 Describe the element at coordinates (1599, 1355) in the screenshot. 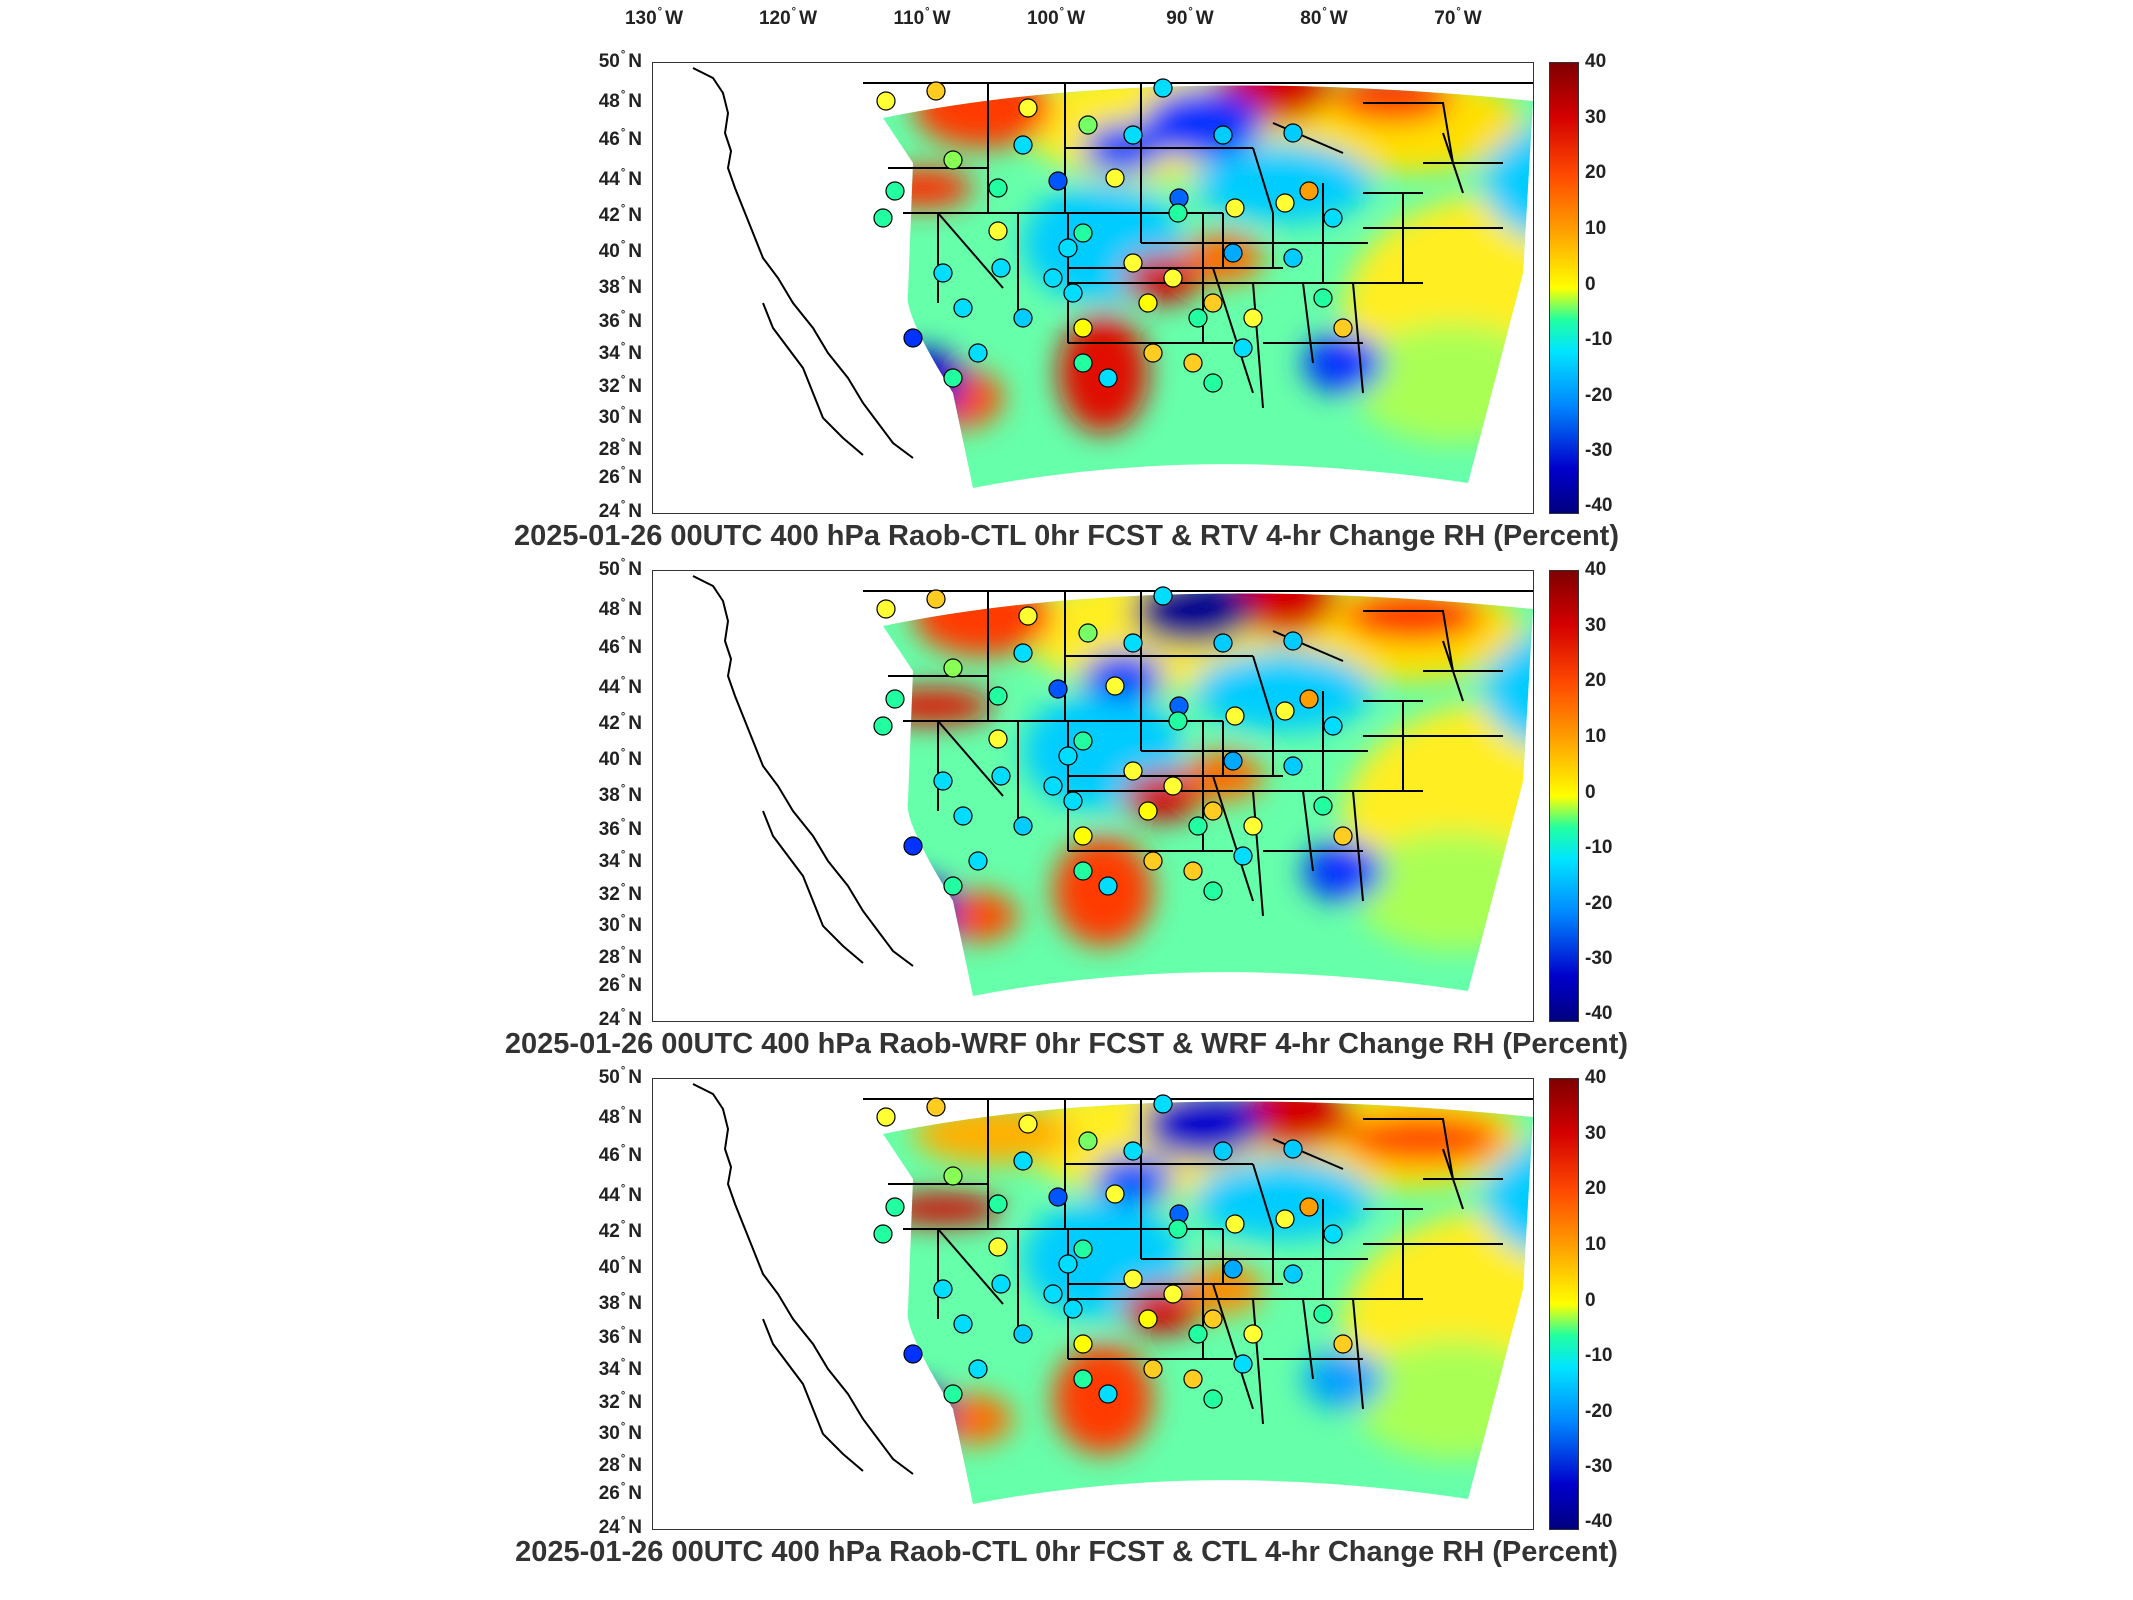

I see `colorbar-tick: -10` at that location.